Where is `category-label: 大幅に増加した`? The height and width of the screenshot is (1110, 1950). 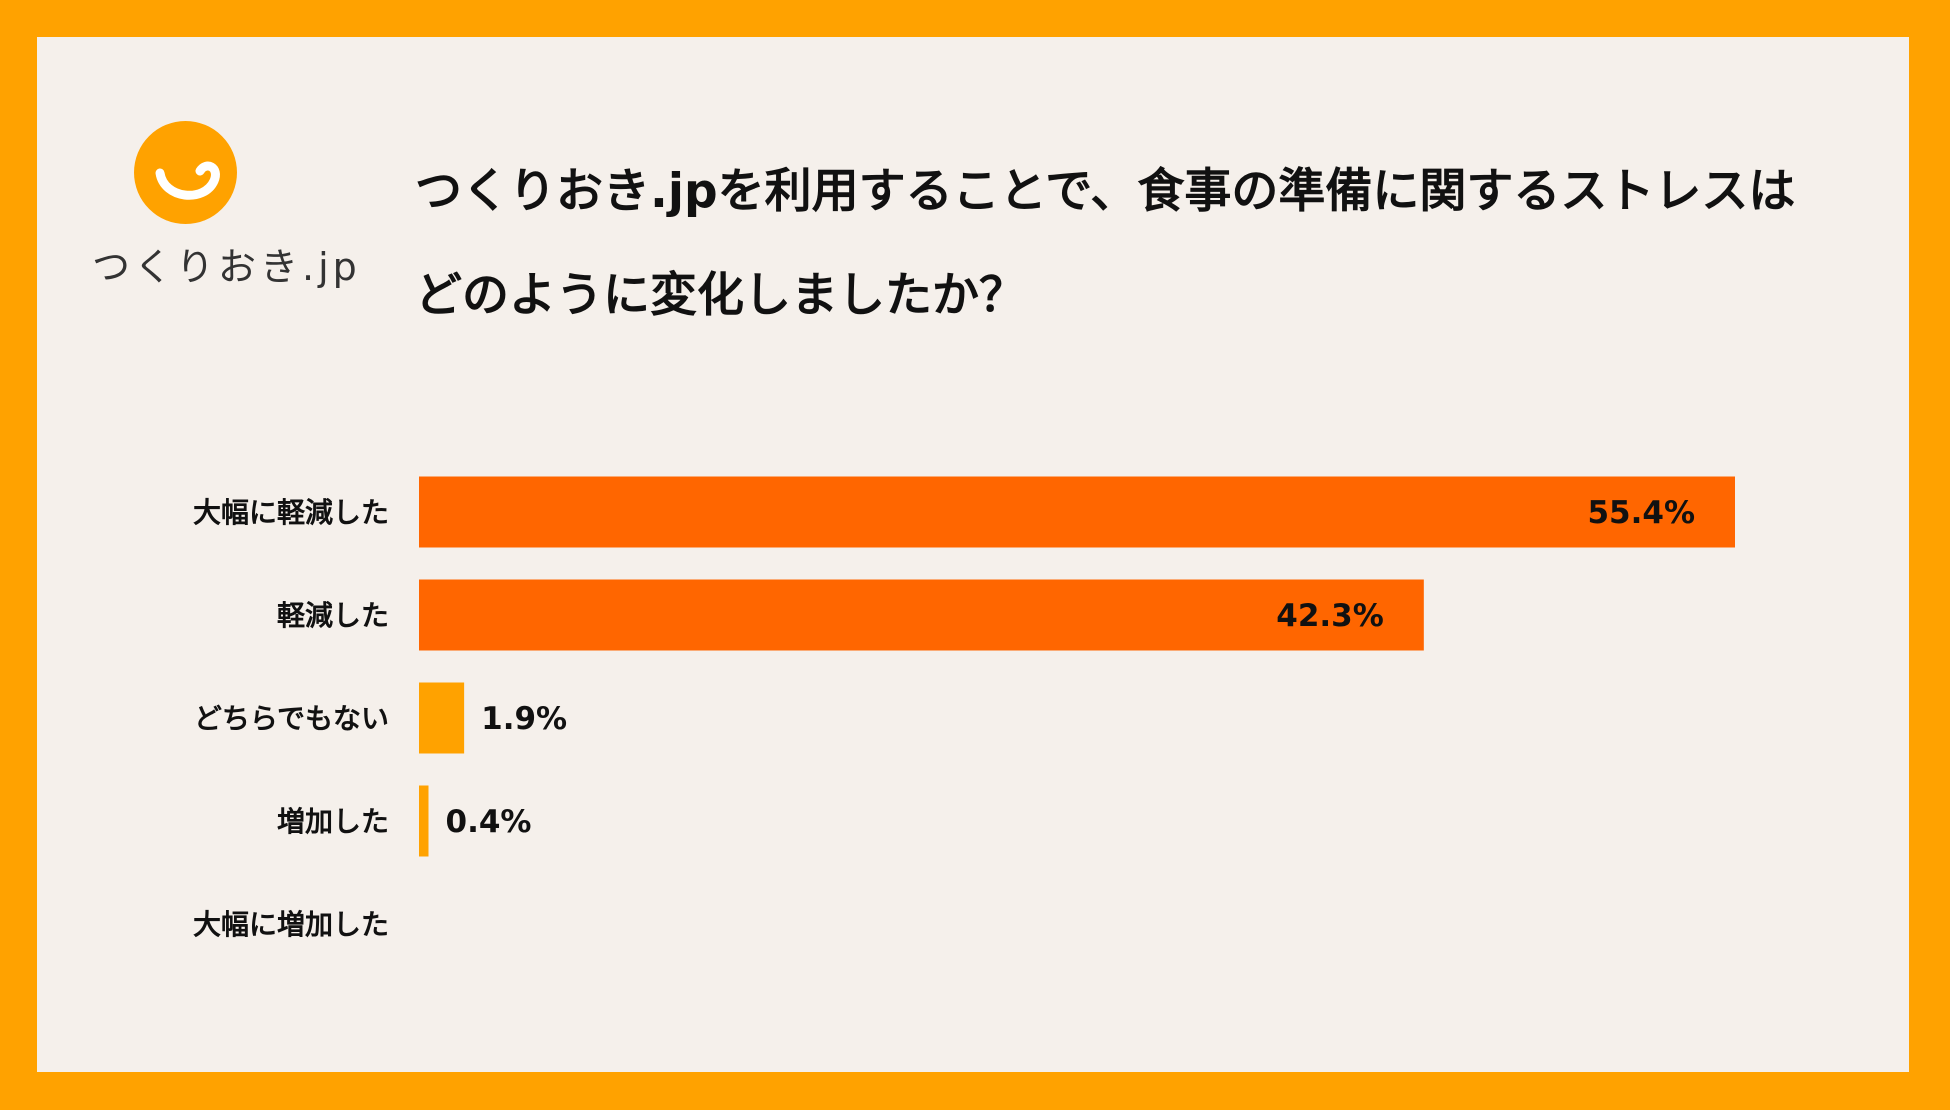
category-label: 大幅に増加した is located at coordinates (291, 924).